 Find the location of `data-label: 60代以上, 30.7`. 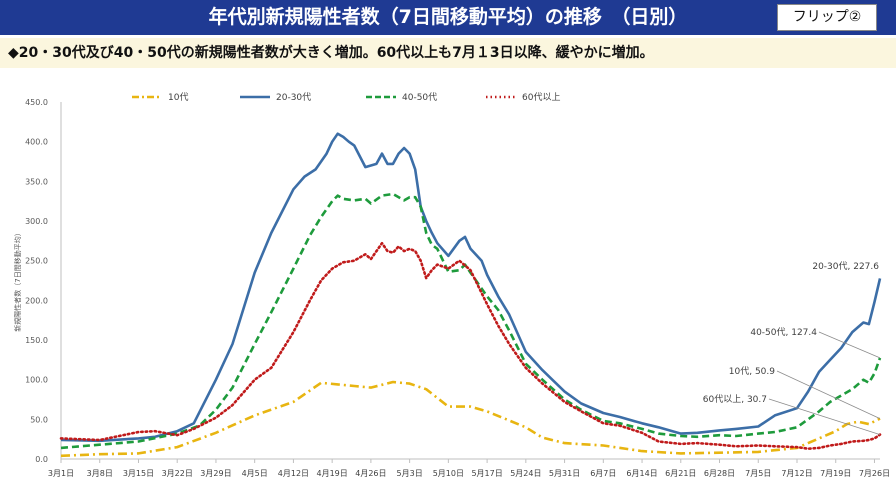

data-label: 60代以上, 30.7 is located at coordinates (735, 399).